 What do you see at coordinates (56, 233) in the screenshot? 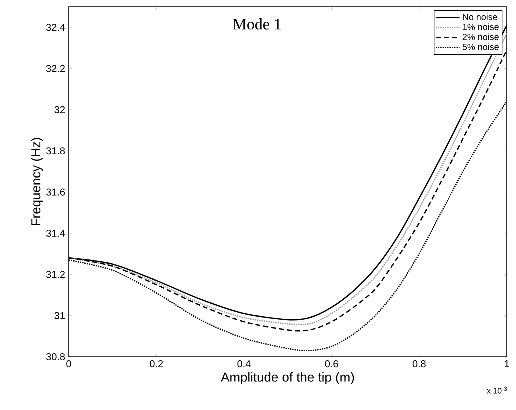
I see `y-tick-label: 31.4` at bounding box center [56, 233].